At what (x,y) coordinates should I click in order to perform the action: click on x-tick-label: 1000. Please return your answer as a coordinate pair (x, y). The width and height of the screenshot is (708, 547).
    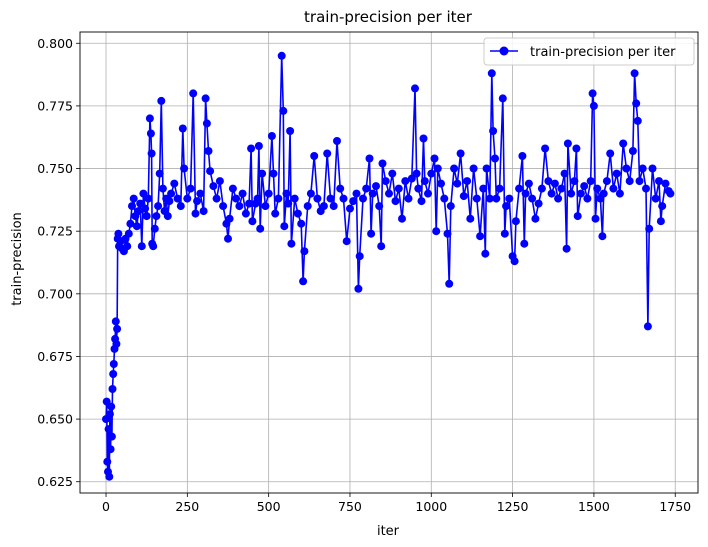
    Looking at the image, I should click on (431, 506).